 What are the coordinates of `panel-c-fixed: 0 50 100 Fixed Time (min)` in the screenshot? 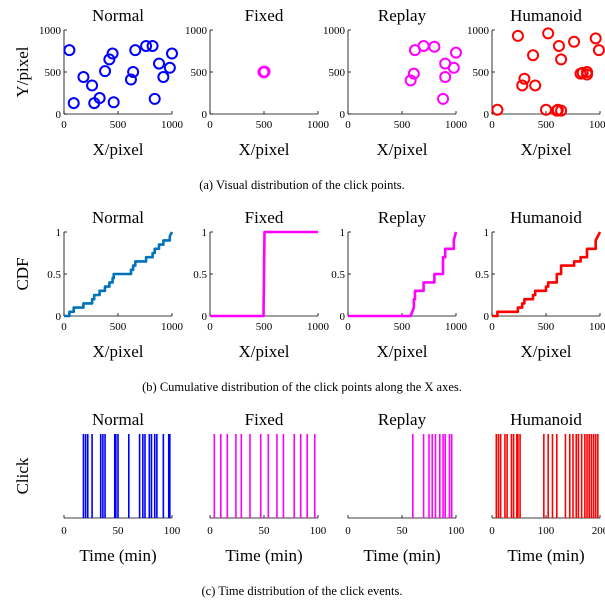 It's located at (267, 487).